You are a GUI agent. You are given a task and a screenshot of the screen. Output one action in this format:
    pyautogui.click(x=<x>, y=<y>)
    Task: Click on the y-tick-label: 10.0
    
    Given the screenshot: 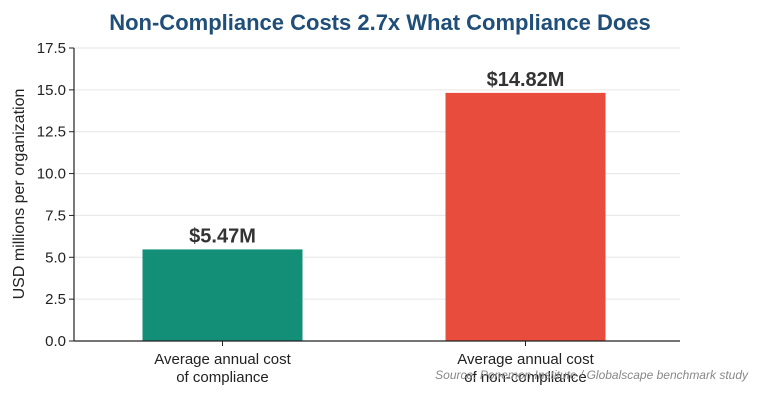 What is the action you would take?
    pyautogui.click(x=51, y=174)
    